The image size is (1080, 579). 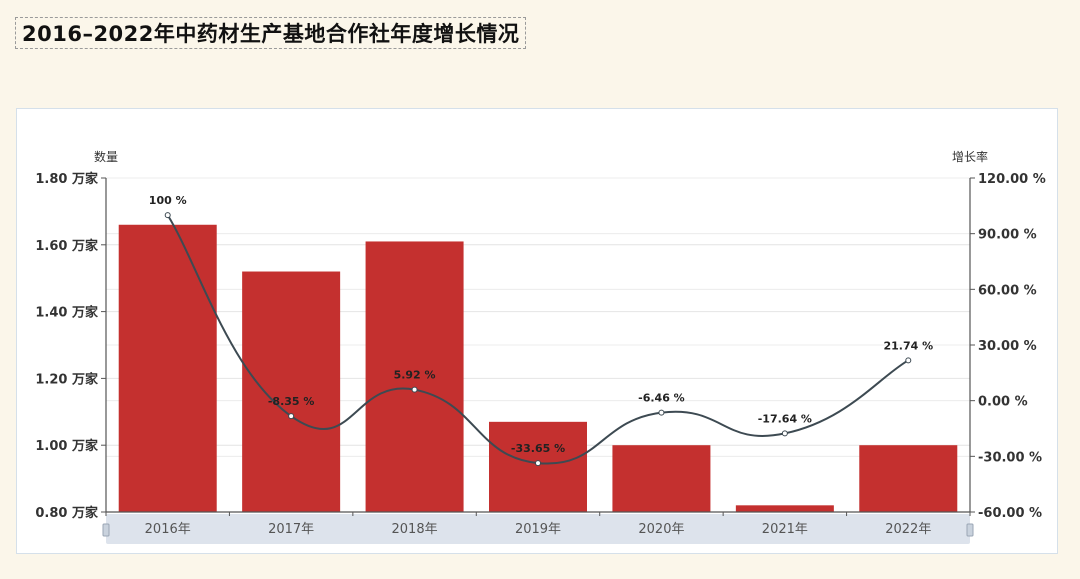 I want to click on y-tick-label: 1.40 万家, so click(x=67, y=313).